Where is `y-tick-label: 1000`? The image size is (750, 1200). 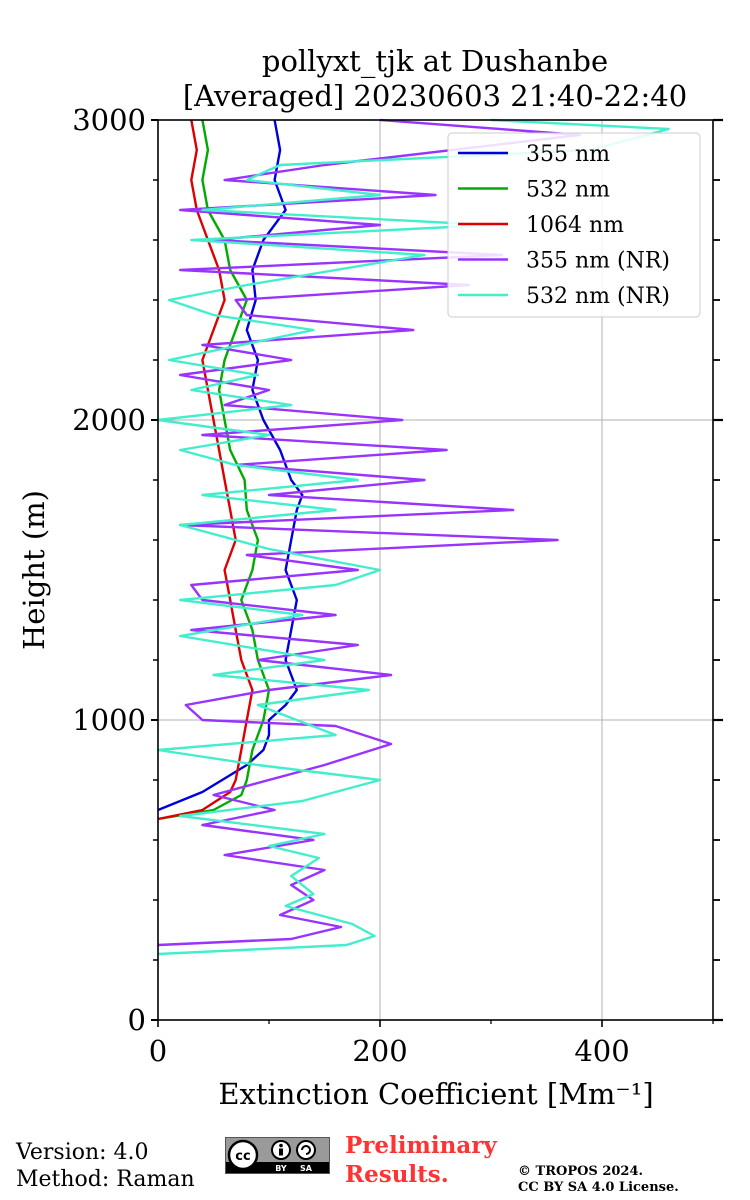 y-tick-label: 1000 is located at coordinates (109, 720).